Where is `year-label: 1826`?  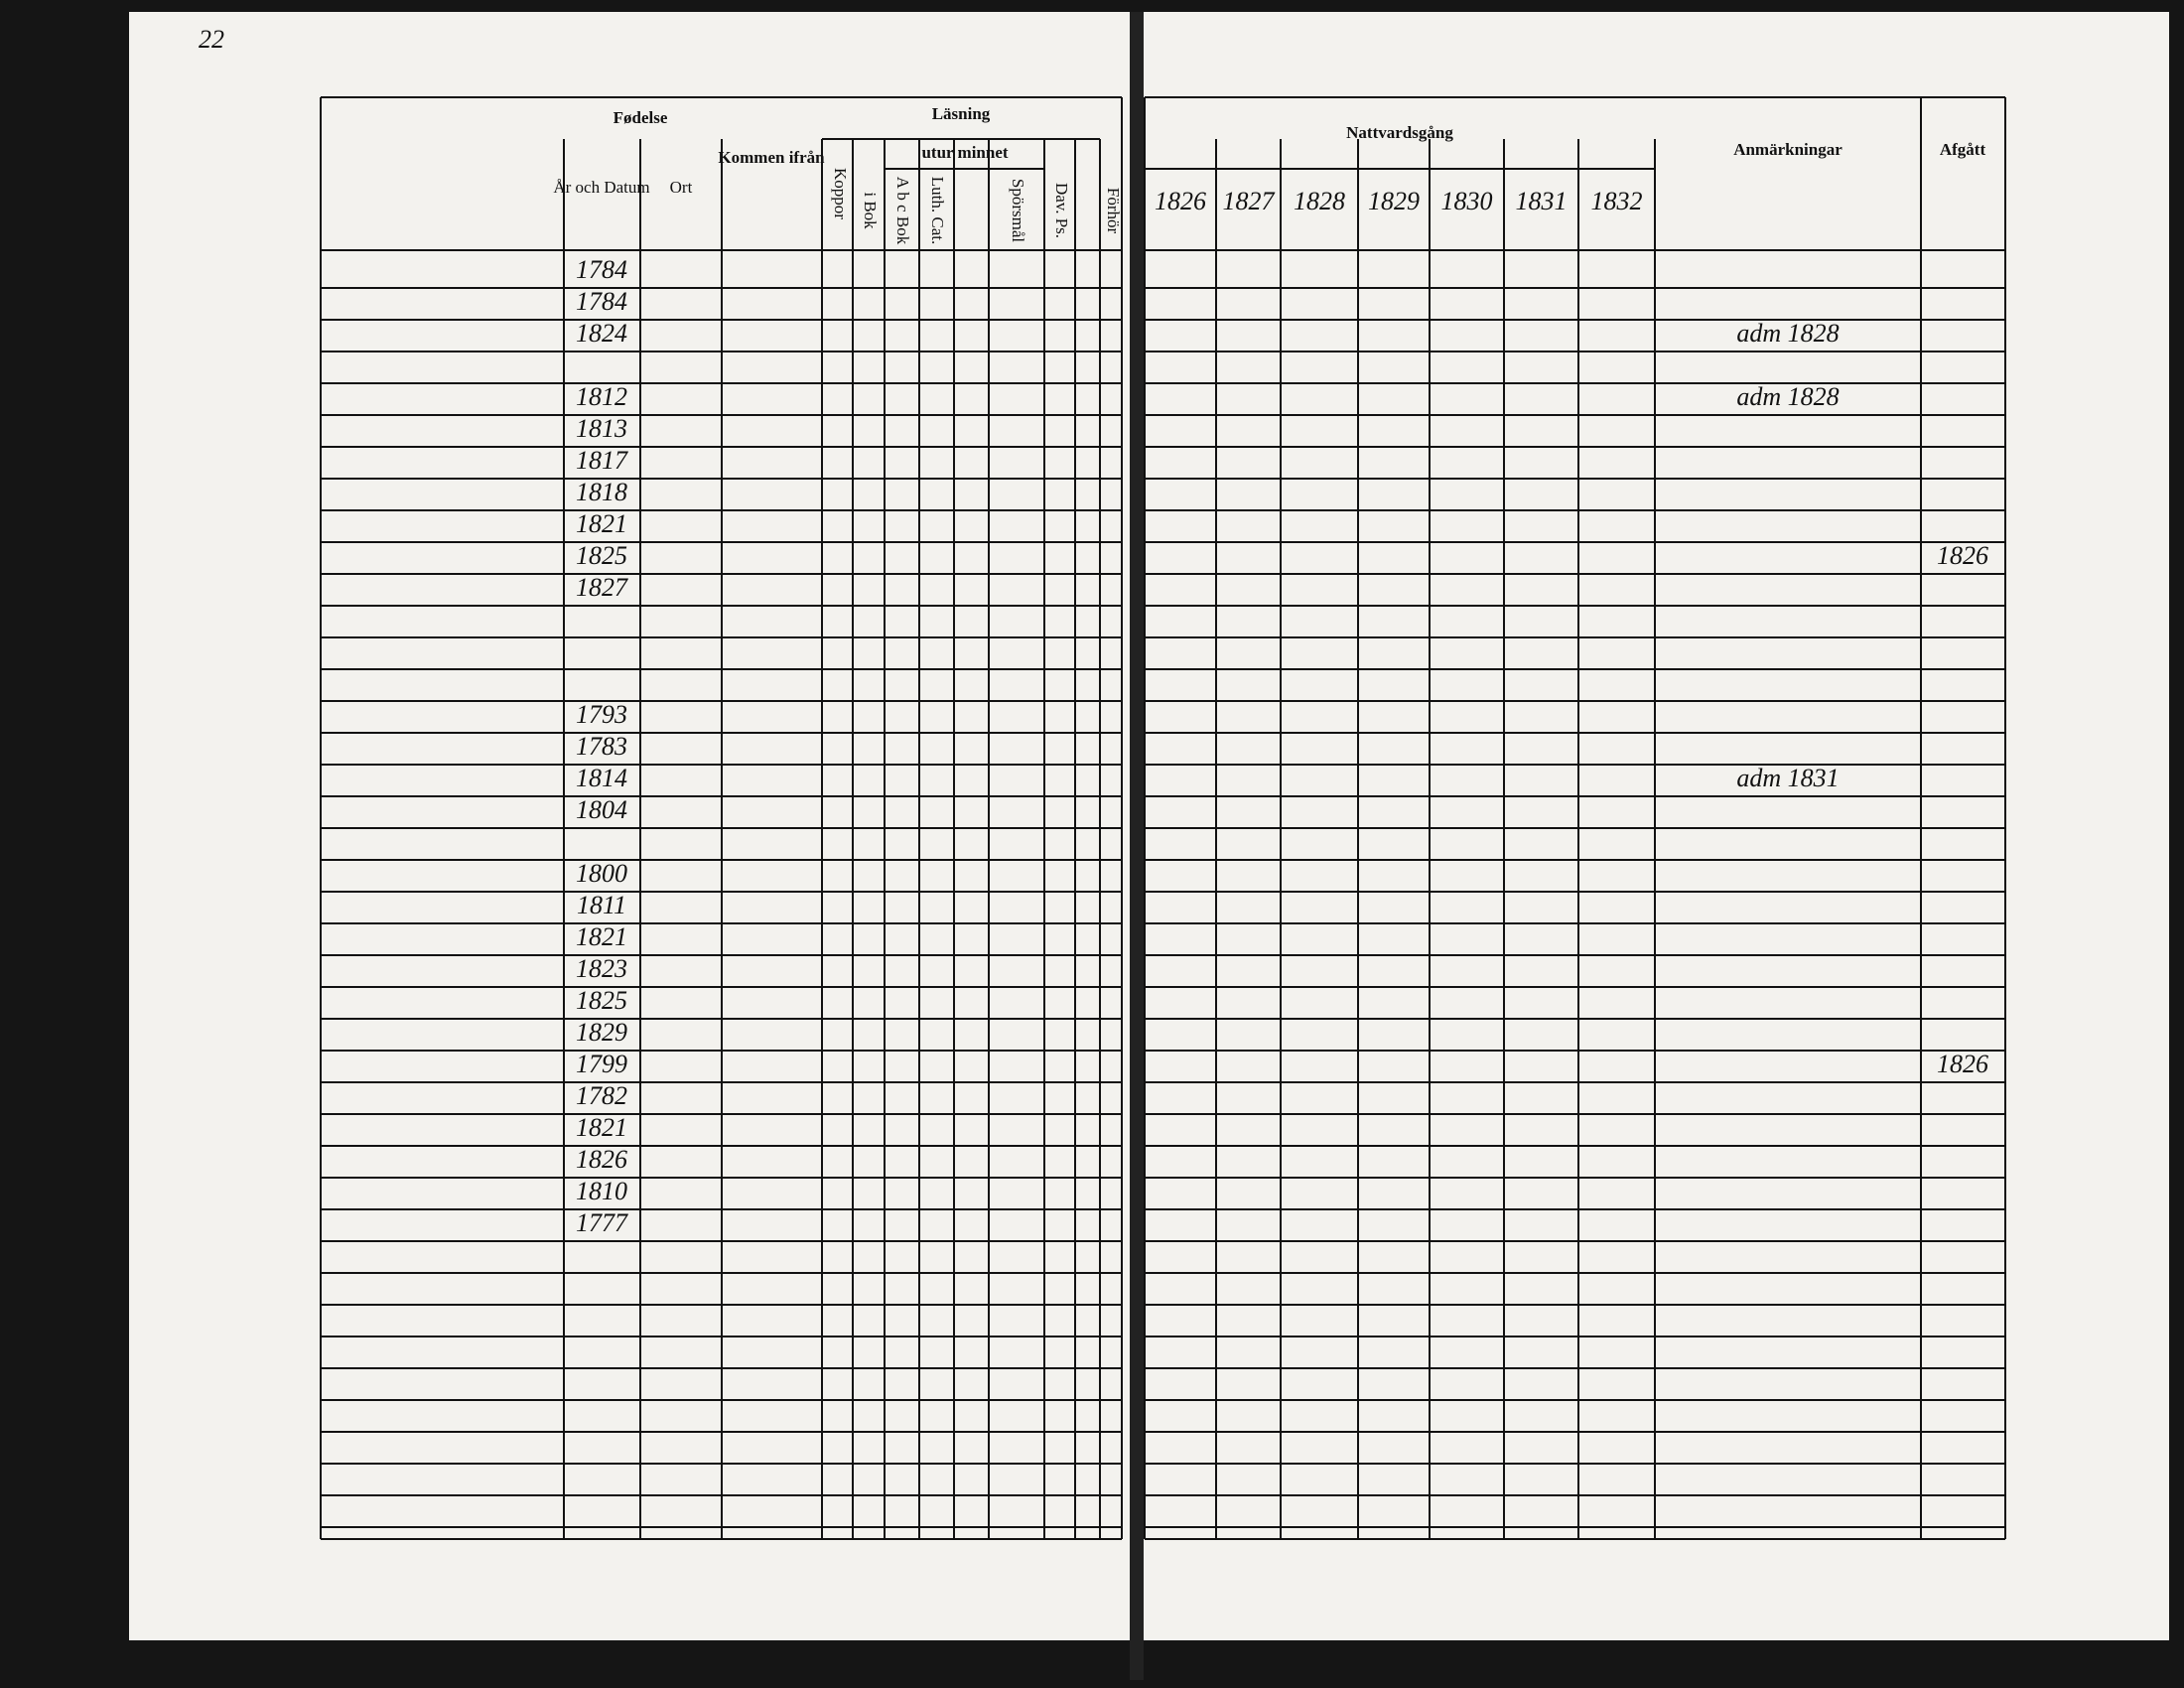 year-label: 1826 is located at coordinates (1180, 201).